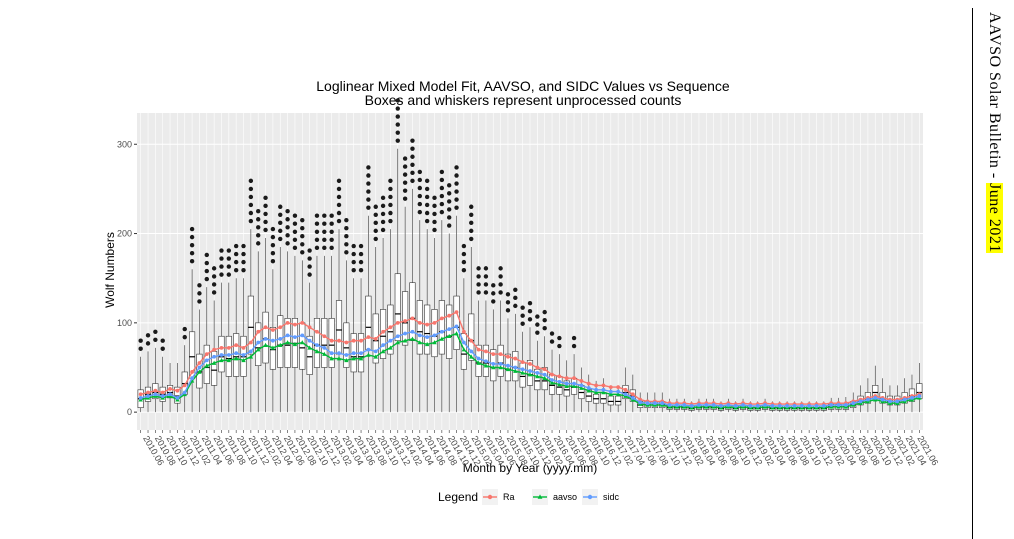 The width and height of the screenshot is (1014, 539). I want to click on y-tick-label: 100, so click(124, 323).